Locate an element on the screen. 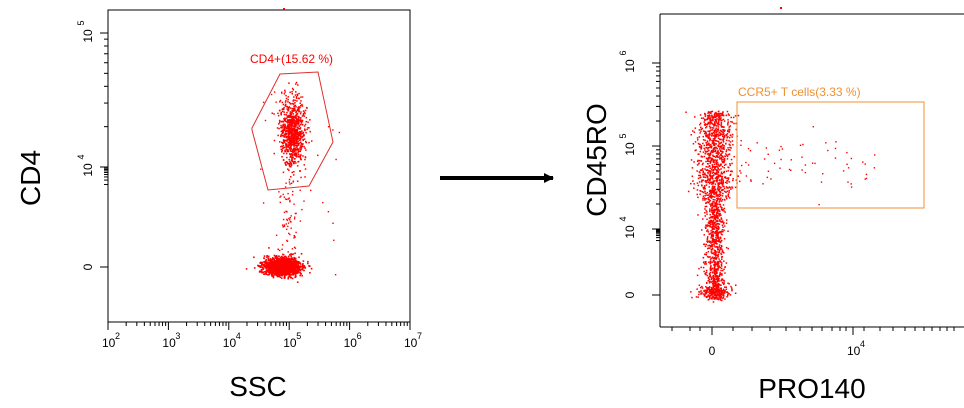  right-y-tick-exponent: 6 is located at coordinates (623, 52).